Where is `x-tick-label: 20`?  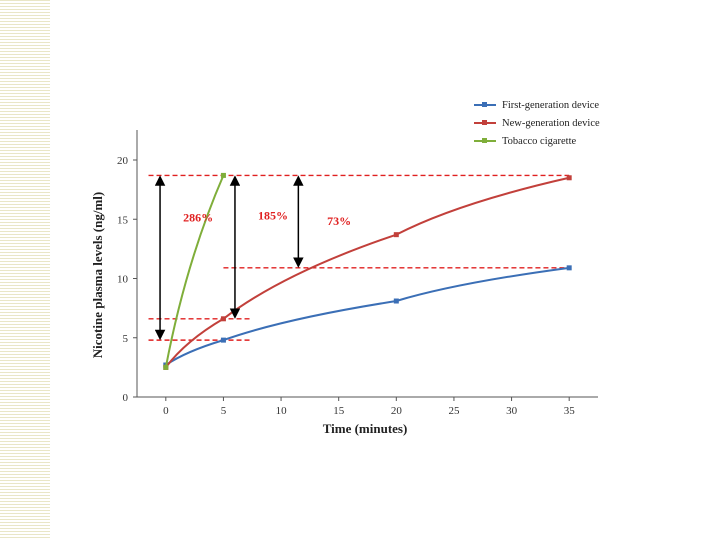
x-tick-label: 20 is located at coordinates (397, 411).